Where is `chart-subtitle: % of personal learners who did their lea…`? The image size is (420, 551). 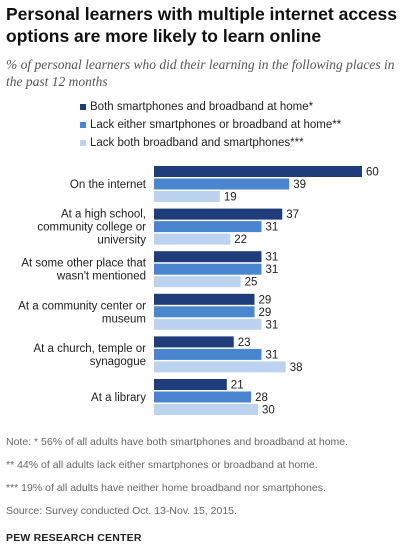 chart-subtitle: % of personal learners who did their lea… is located at coordinates (200, 73).